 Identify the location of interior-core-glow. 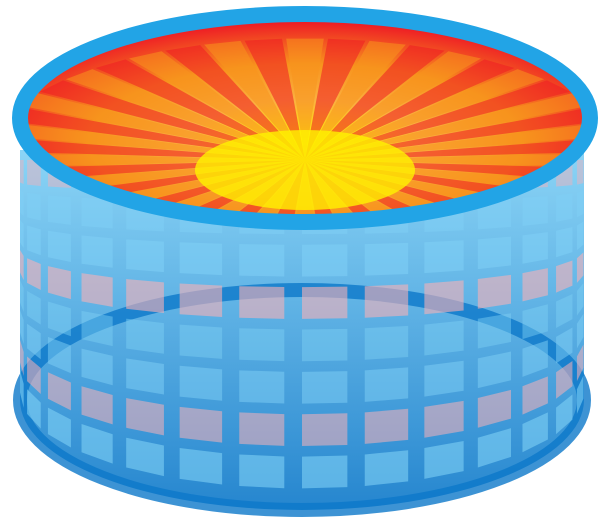
(305, 170).